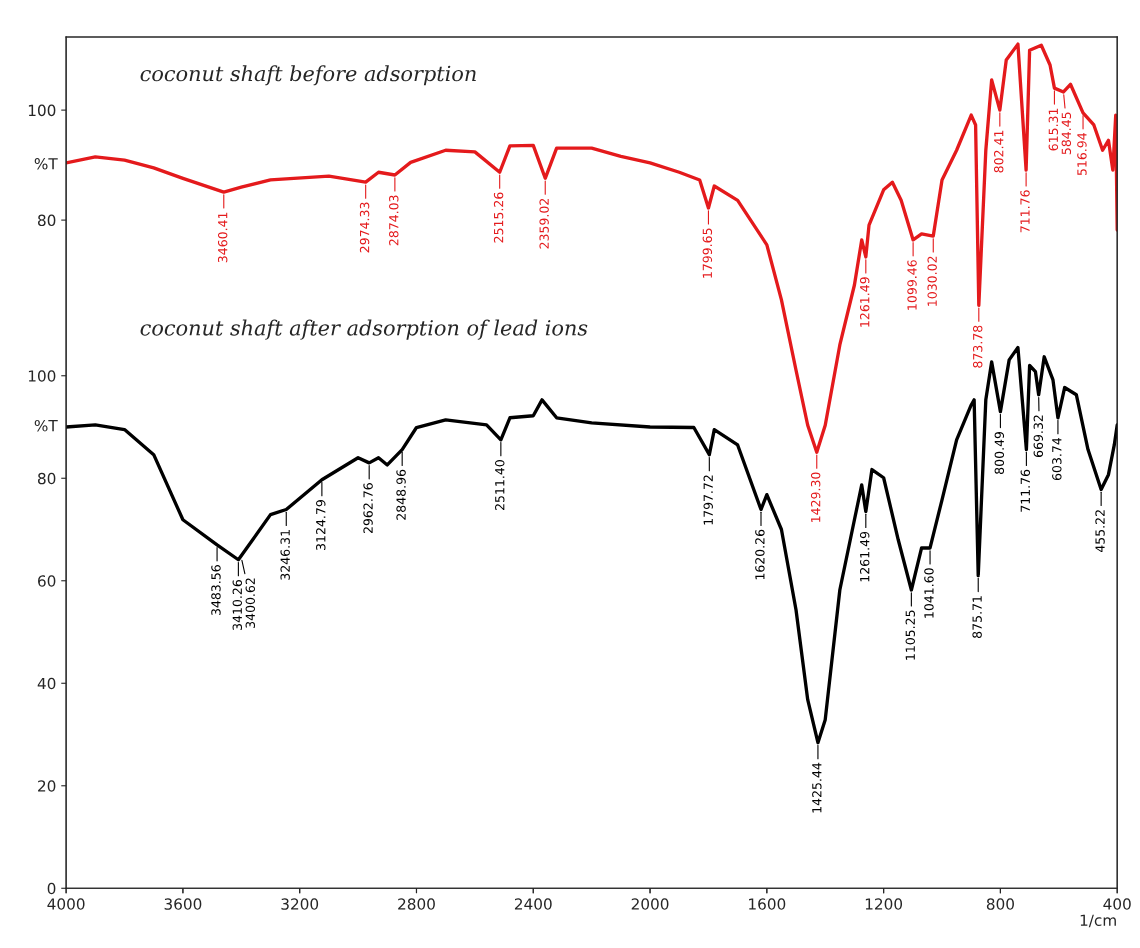 The image size is (1140, 948). I want to click on x-tick-label: 1200, so click(884, 904).